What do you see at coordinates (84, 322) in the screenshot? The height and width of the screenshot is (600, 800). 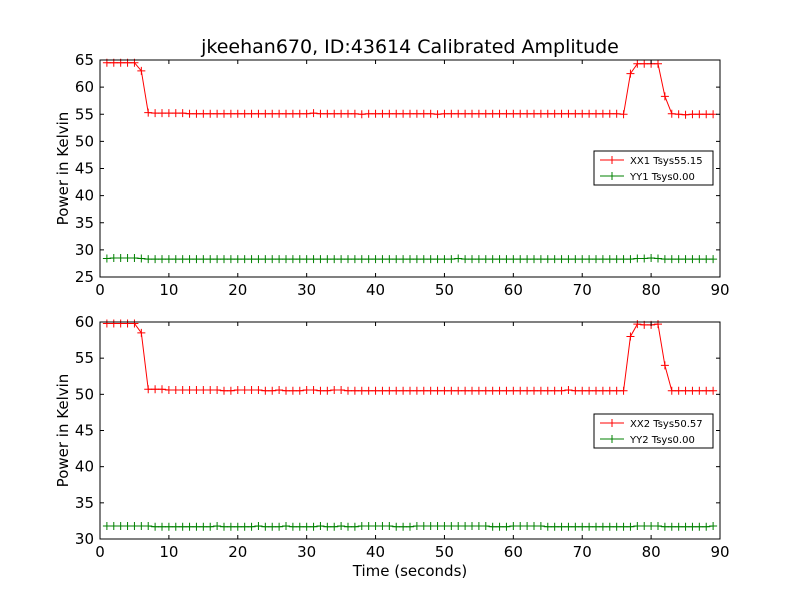 I see `y-tick-label: 60` at bounding box center [84, 322].